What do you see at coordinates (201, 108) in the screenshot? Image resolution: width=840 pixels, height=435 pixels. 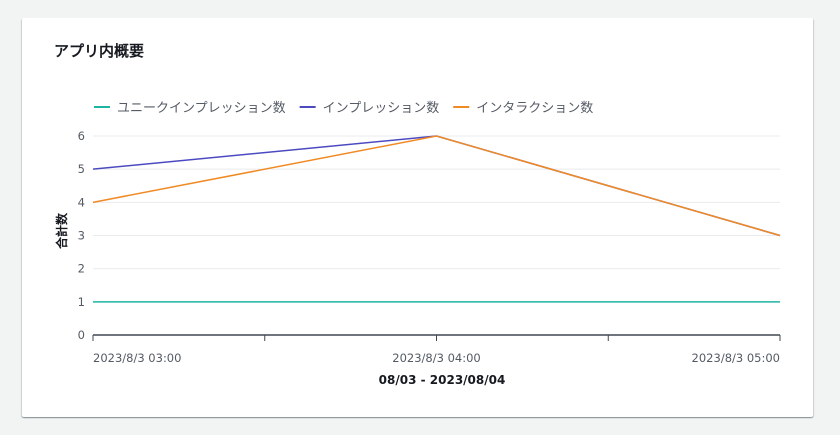 I see `legend-label: ユニークインプレッション数` at bounding box center [201, 108].